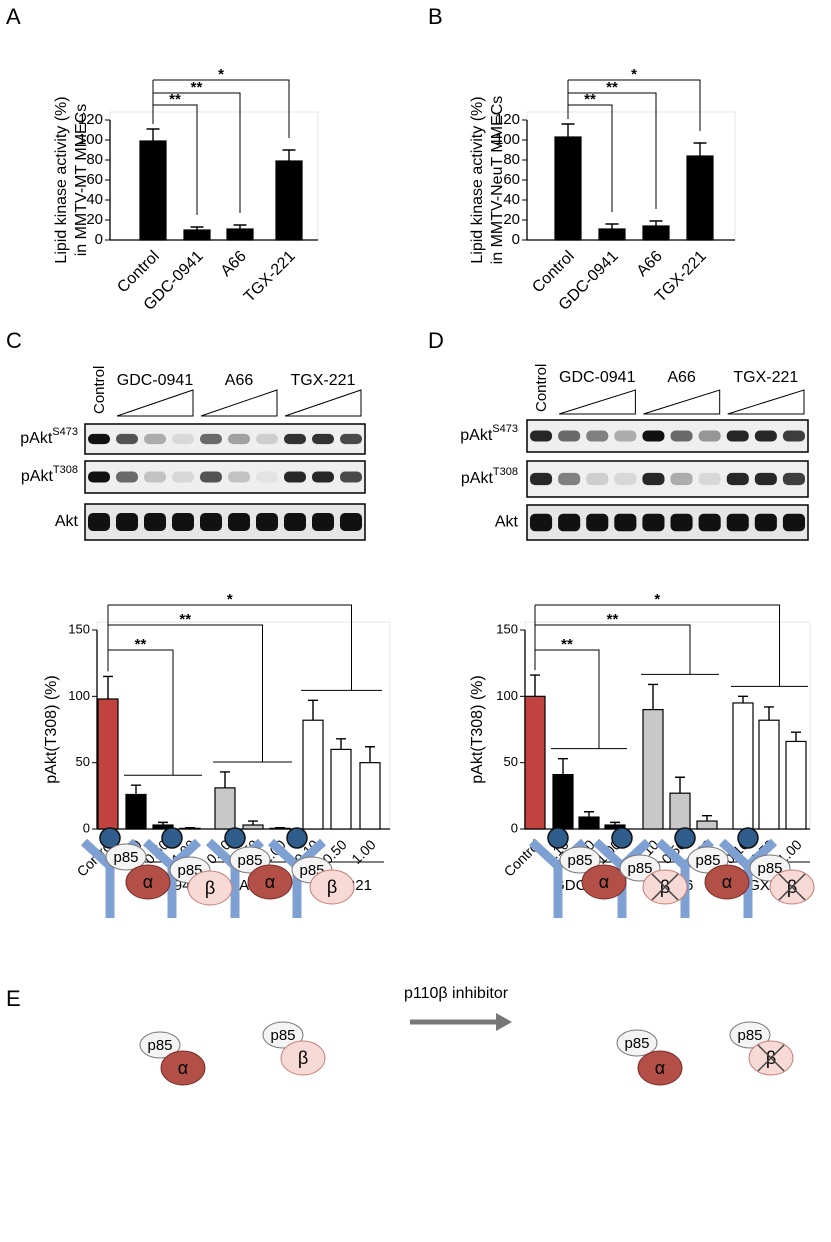 The width and height of the screenshot is (831, 1242). Describe the element at coordinates (67, 521) in the screenshot. I see `row-label: Akt` at that location.